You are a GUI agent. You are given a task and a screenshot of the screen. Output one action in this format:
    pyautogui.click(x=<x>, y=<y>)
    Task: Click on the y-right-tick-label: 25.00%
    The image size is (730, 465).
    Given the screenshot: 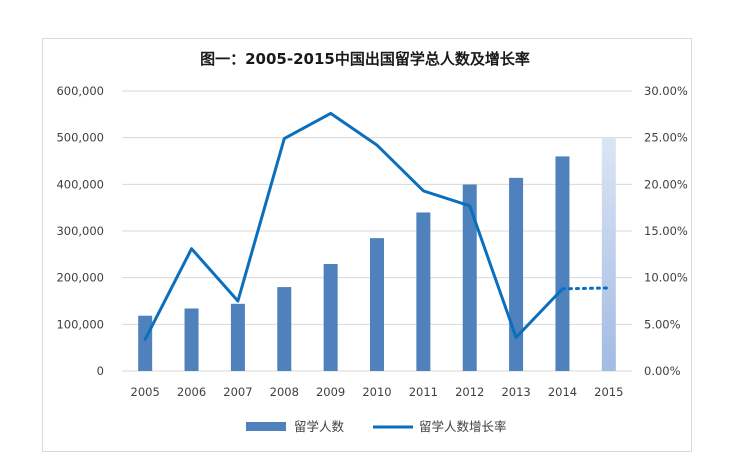 What is the action you would take?
    pyautogui.click(x=666, y=138)
    